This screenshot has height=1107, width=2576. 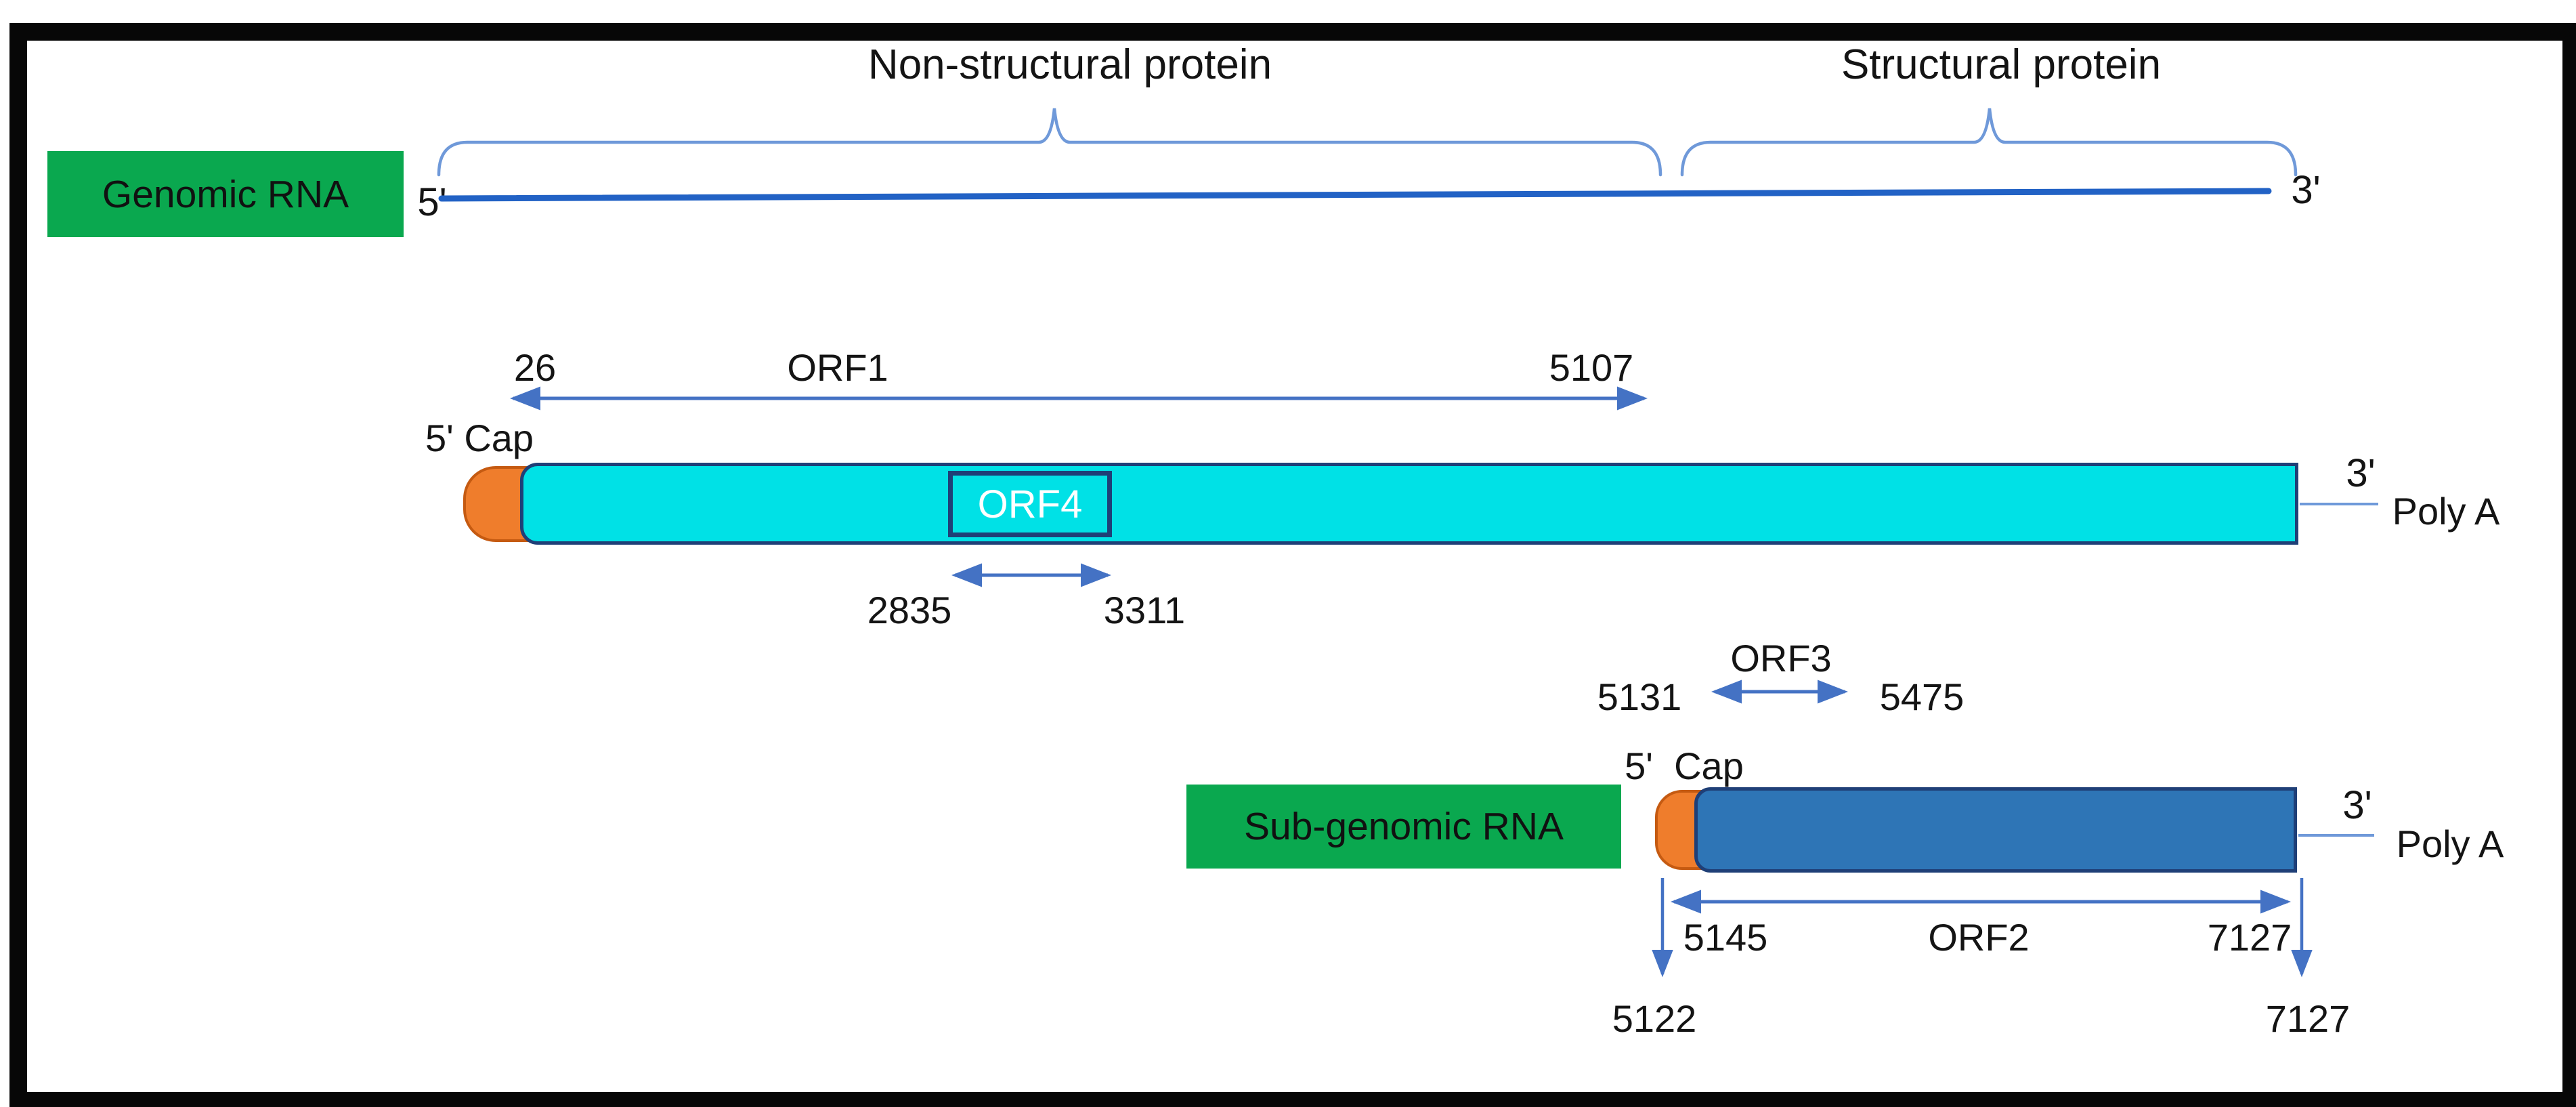 What do you see at coordinates (909, 610) in the screenshot?
I see `orf4-start-value: 2835` at bounding box center [909, 610].